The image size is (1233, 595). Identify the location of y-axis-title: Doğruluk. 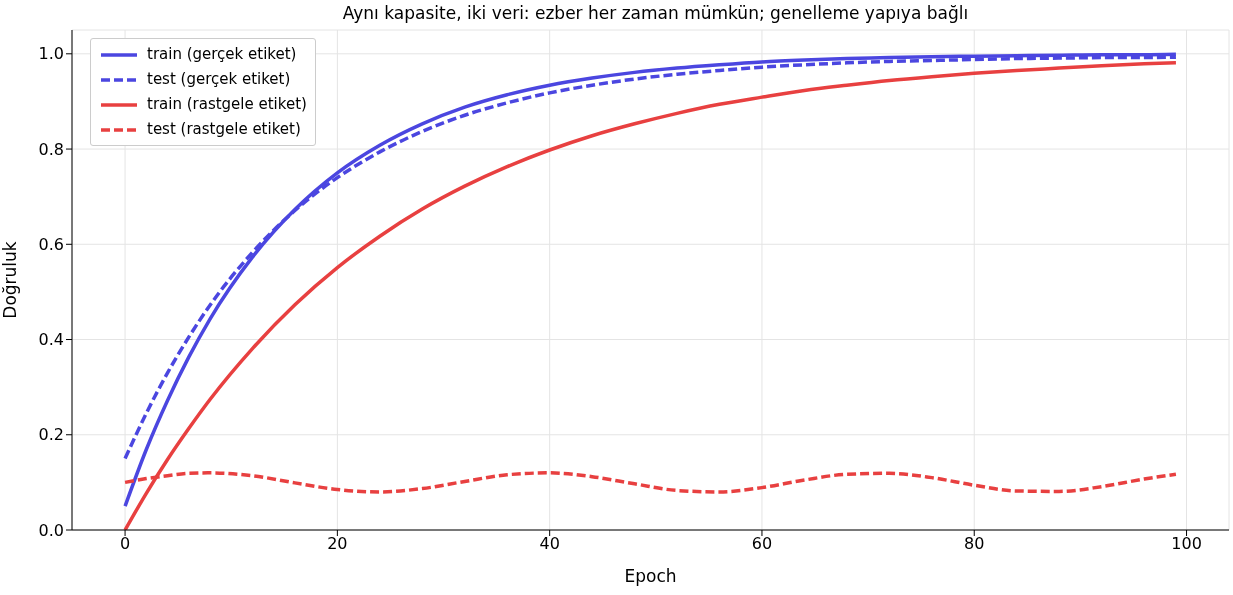
(10, 280).